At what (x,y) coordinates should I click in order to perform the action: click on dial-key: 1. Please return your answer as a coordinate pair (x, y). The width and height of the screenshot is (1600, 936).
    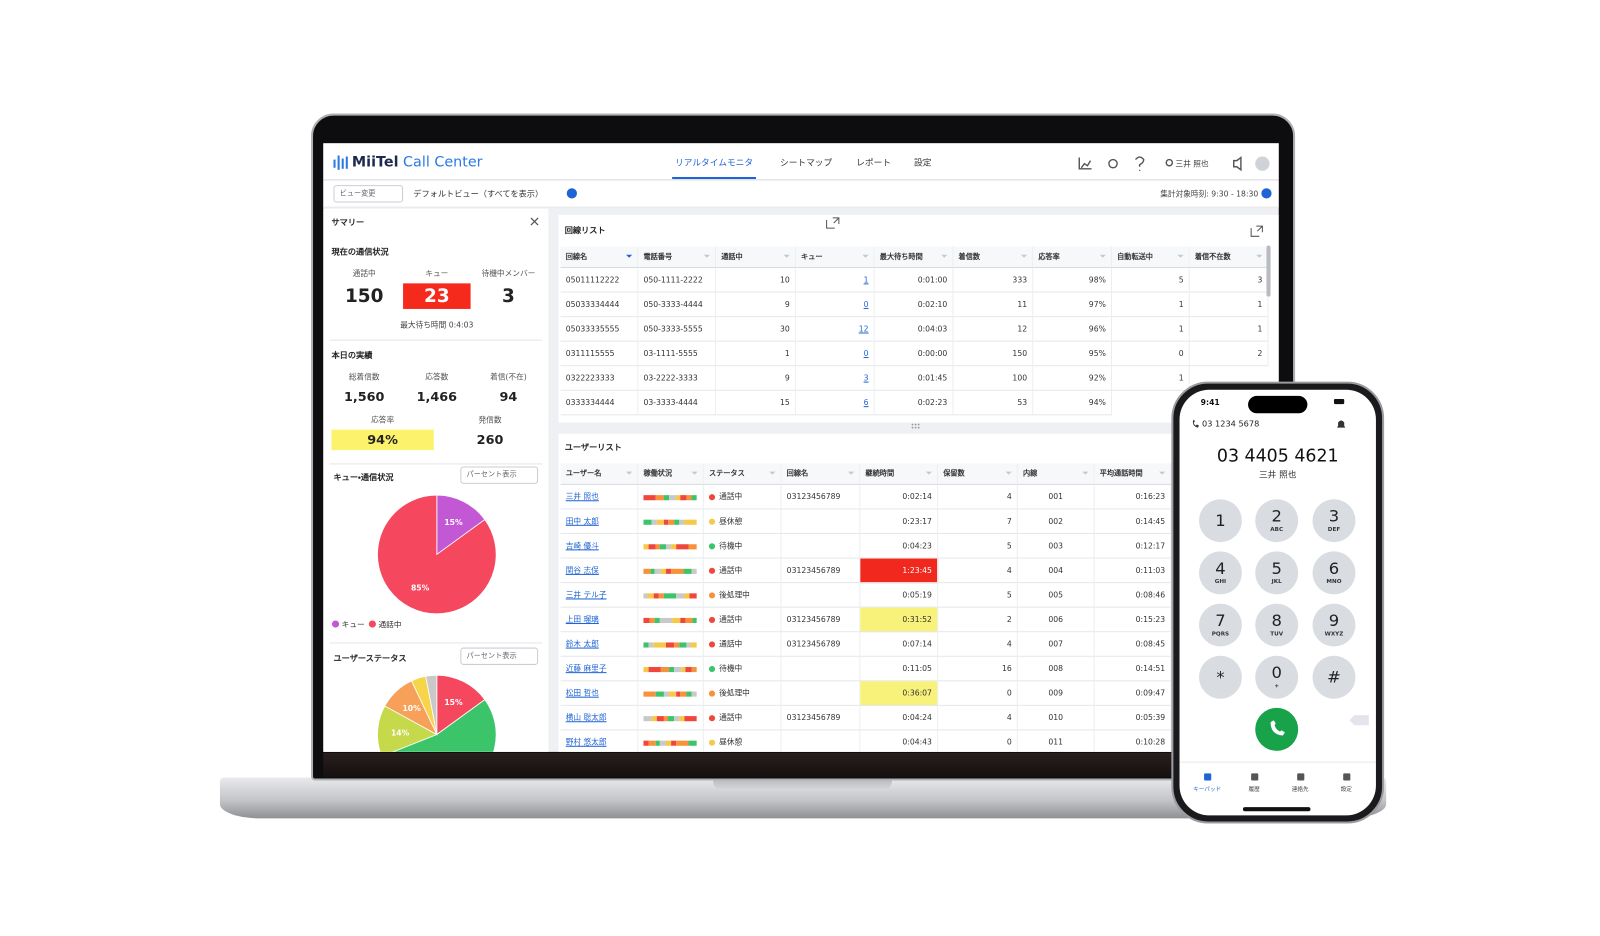
    Looking at the image, I should click on (1220, 521).